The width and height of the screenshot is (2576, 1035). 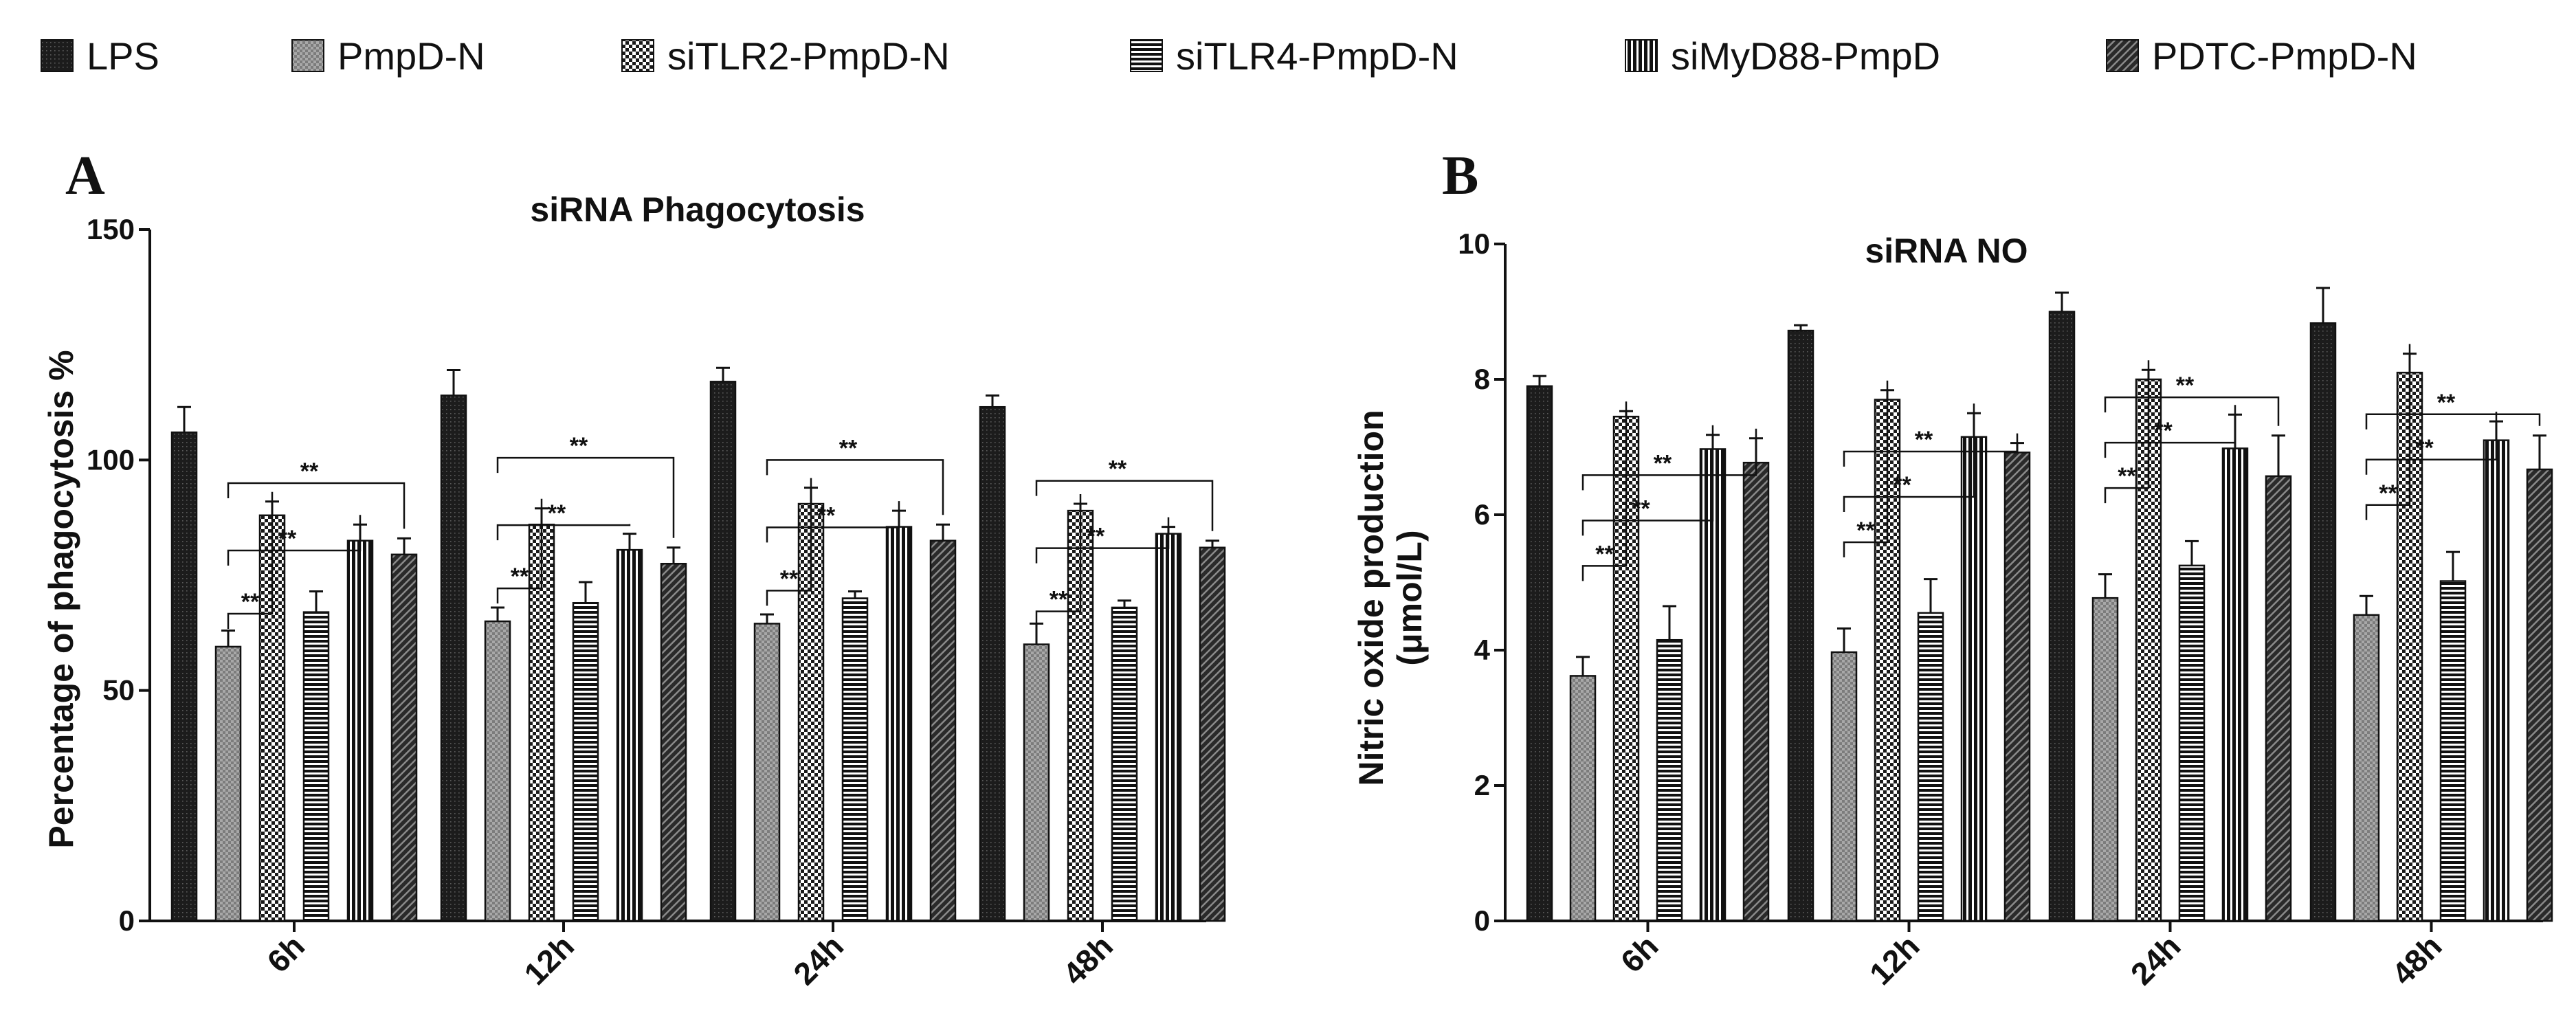 What do you see at coordinates (1371, 598) in the screenshot?
I see `y-axis-label-b-line1: Nitric oxide production` at bounding box center [1371, 598].